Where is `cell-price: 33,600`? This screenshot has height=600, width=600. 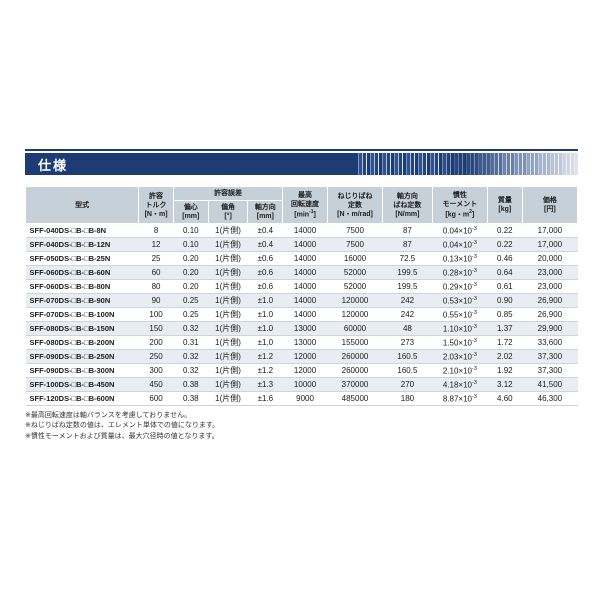 cell-price: 33,600 is located at coordinates (550, 343).